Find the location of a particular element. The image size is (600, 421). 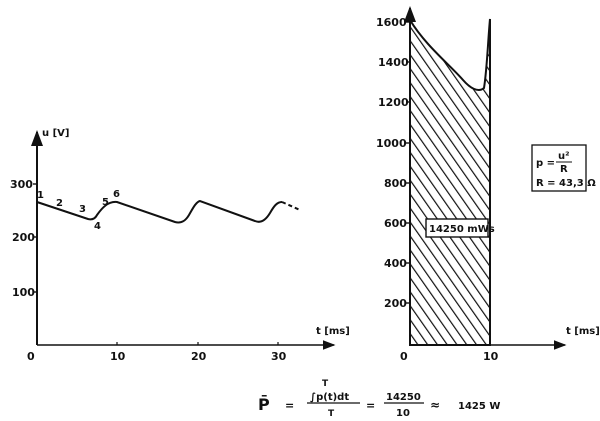

p-lhs: p = is located at coordinates (545, 163).